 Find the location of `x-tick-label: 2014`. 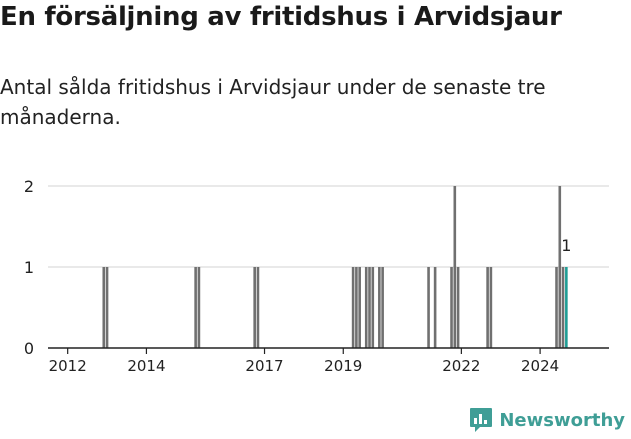

x-tick-label: 2014 is located at coordinates (146, 366).